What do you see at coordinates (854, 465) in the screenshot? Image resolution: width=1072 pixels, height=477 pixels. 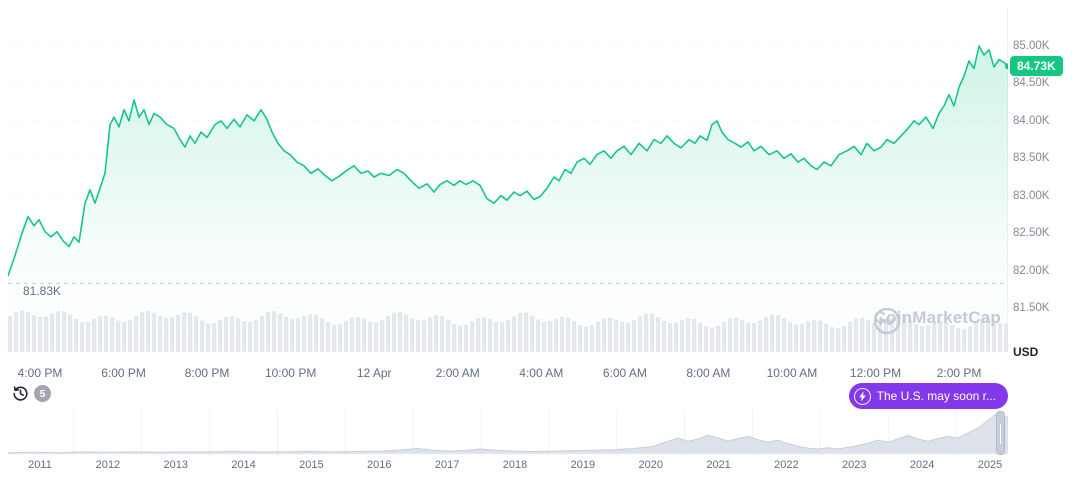 I see `timeline-year-label: 2023` at bounding box center [854, 465].